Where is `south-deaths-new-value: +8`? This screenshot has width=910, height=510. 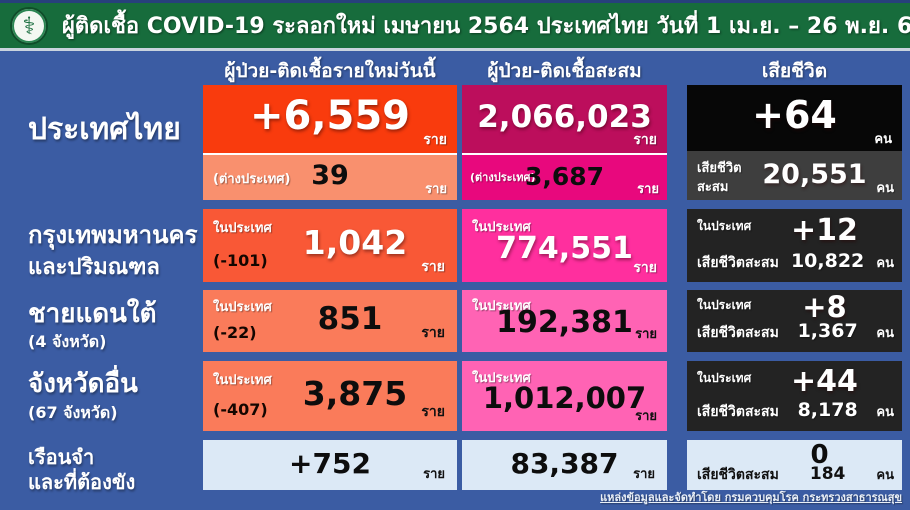 south-deaths-new-value: +8 is located at coordinates (824, 307).